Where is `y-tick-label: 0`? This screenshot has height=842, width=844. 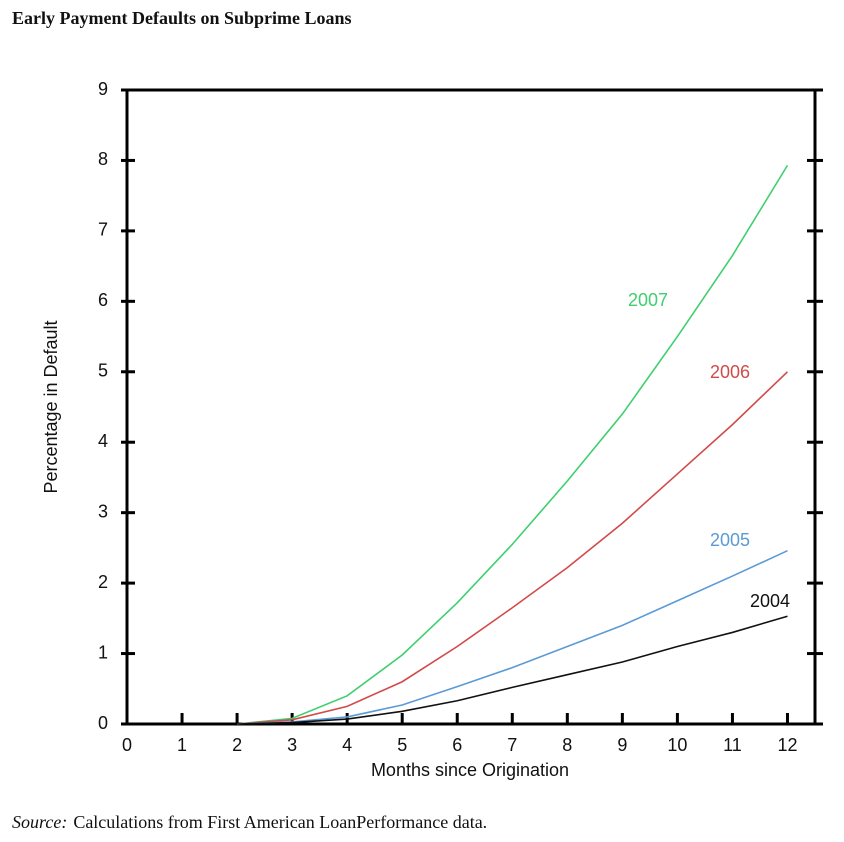 y-tick-label: 0 is located at coordinates (103, 723).